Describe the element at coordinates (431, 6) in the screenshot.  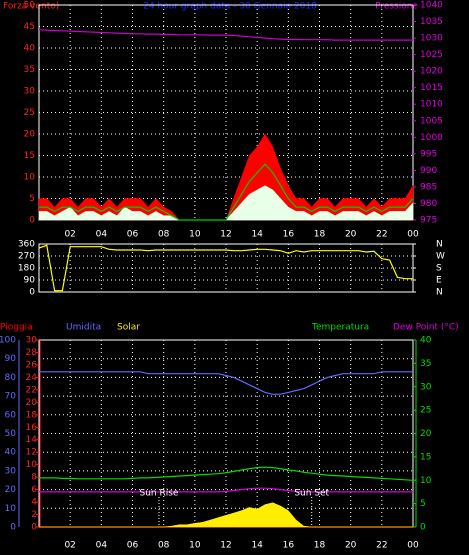
I see `y2-tick-label: 1040` at that location.